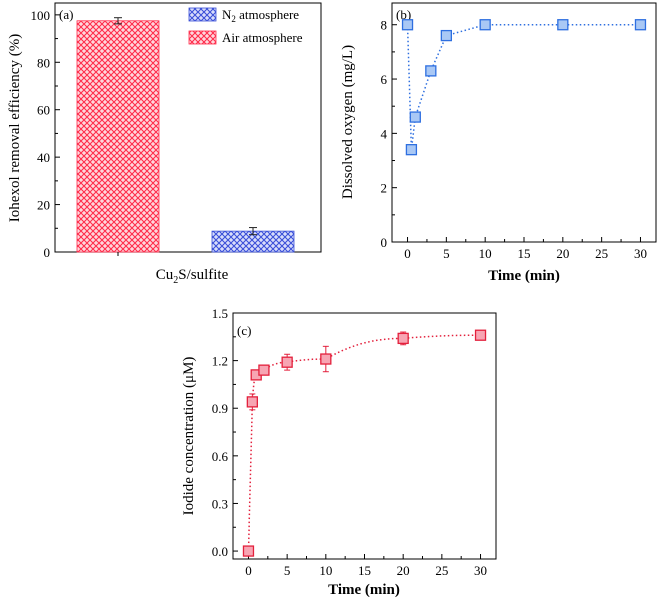  Describe the element at coordinates (384, 25) in the screenshot. I see `panel-b-ytick-label: 8` at that location.